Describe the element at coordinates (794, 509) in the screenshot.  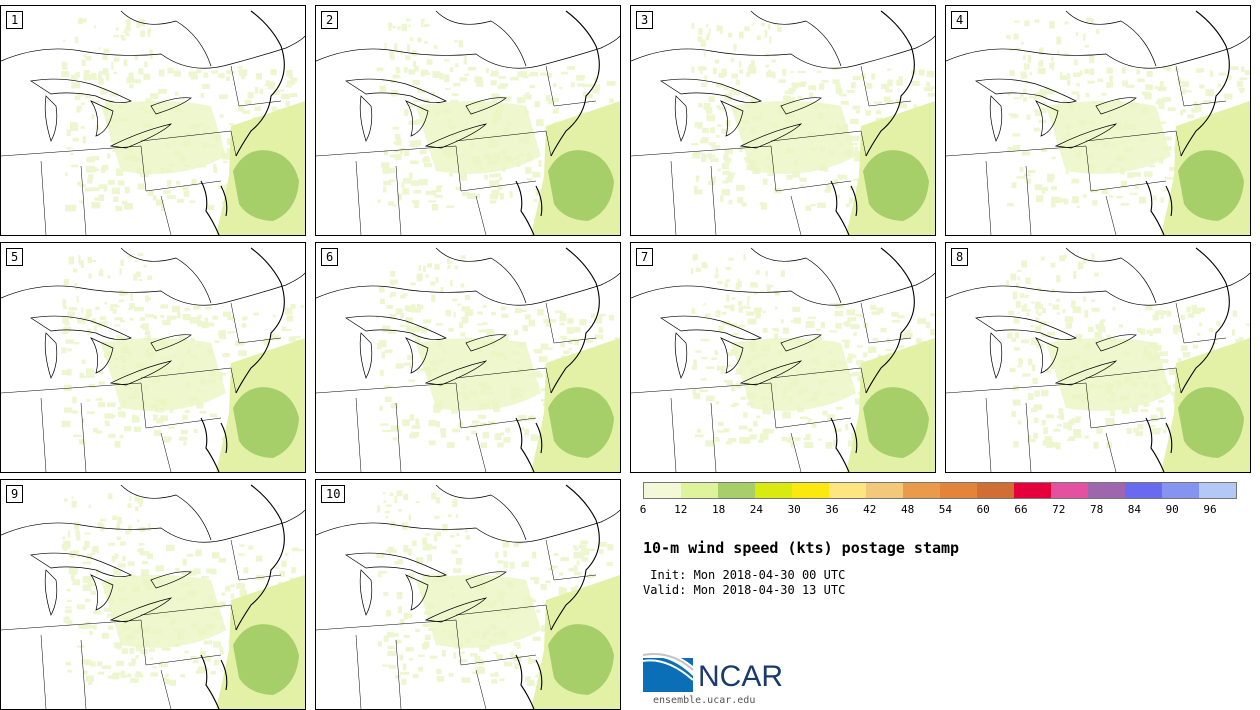
I see `colorbar-tick-label: 30` at that location.